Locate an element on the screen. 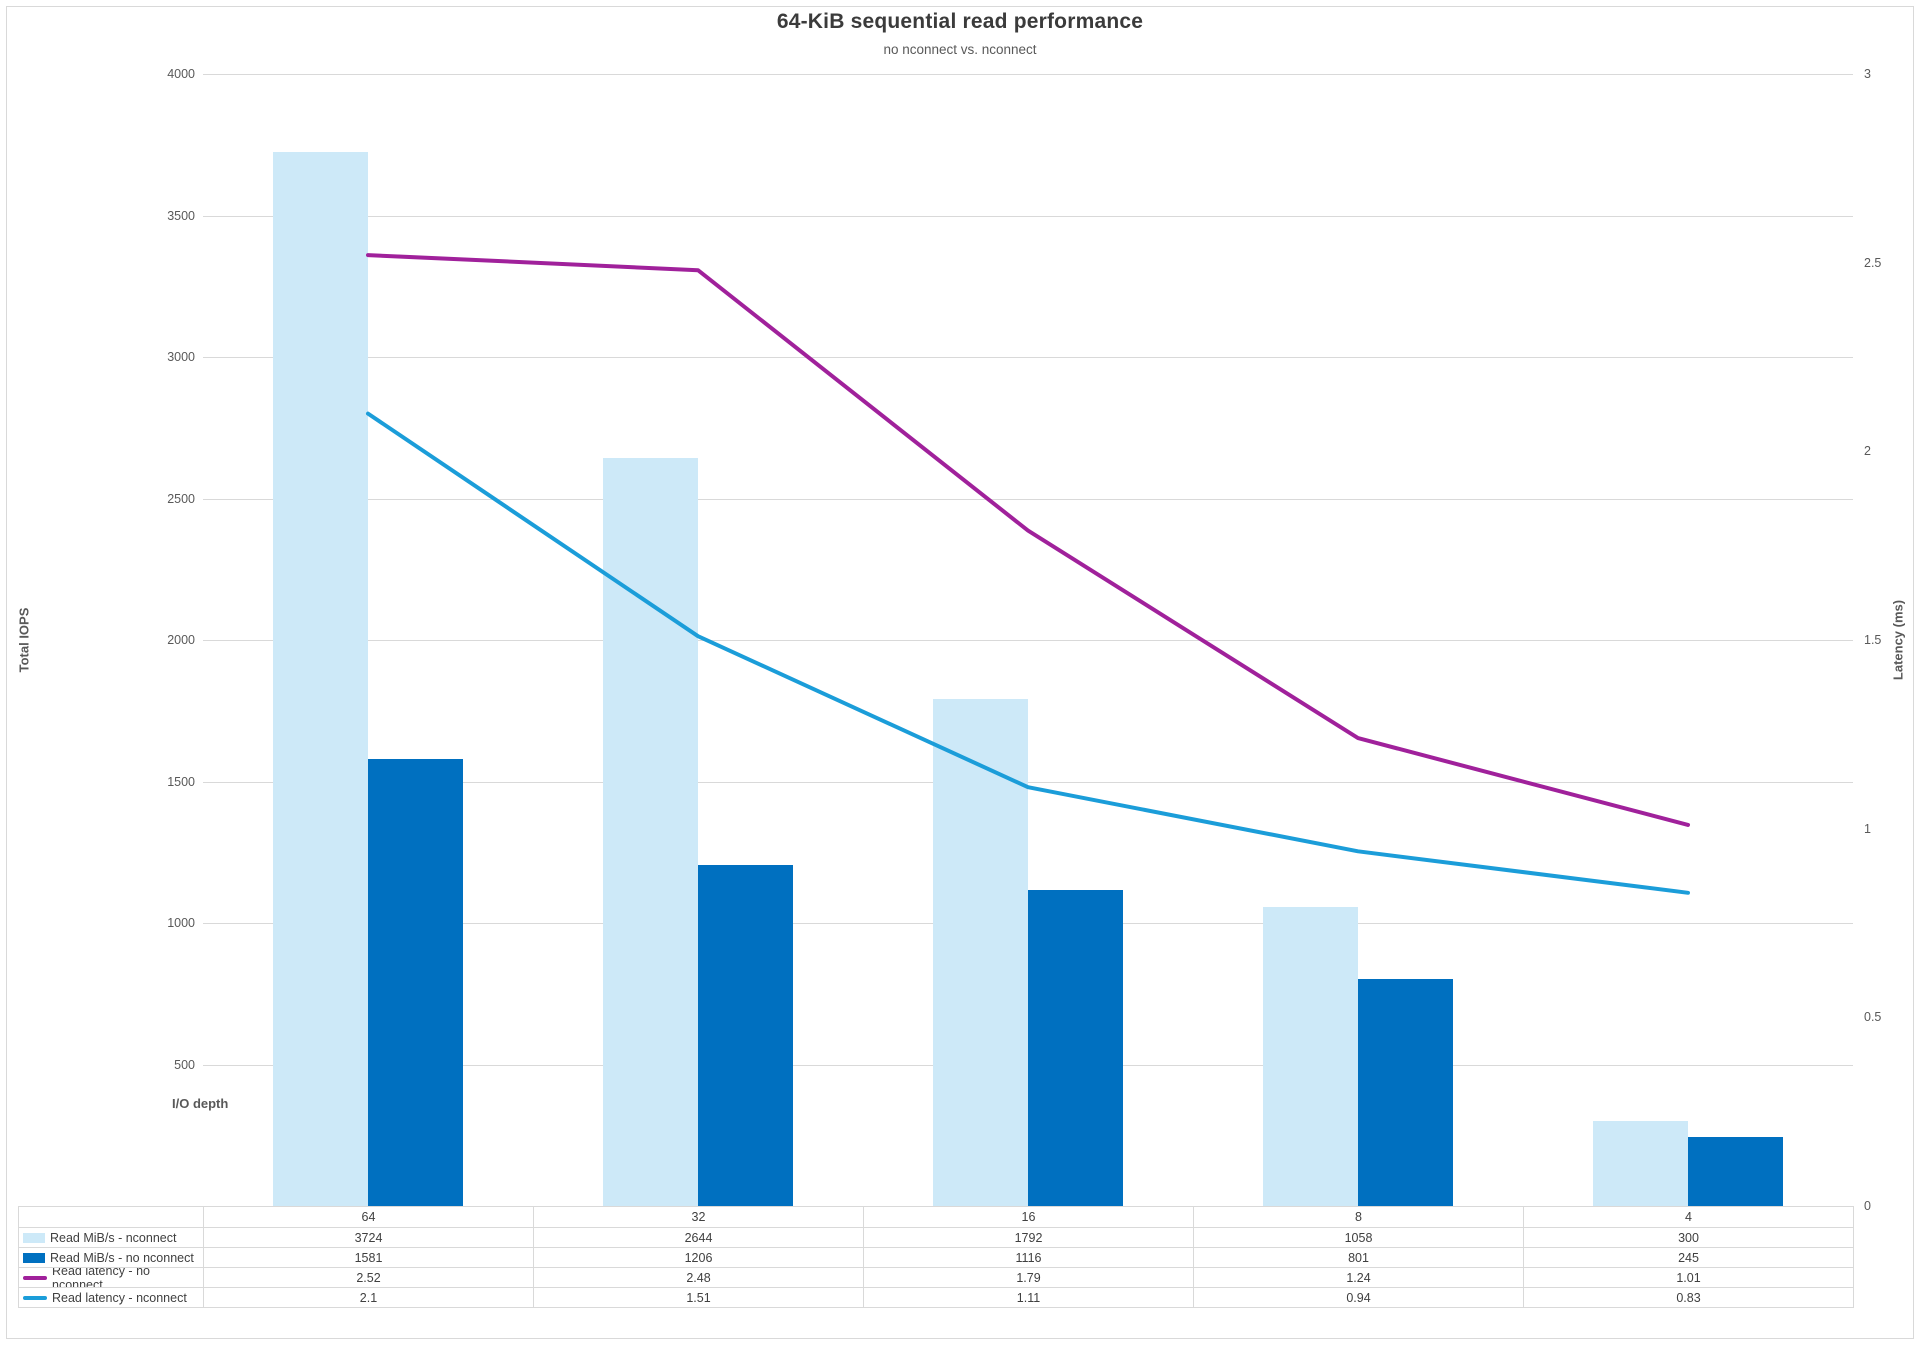 The width and height of the screenshot is (1920, 1345). y-right-tick-label: 1 is located at coordinates (1867, 828).